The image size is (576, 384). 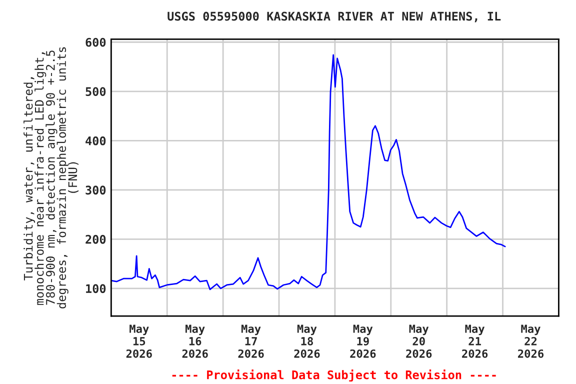 What do you see at coordinates (51, 177) in the screenshot?
I see `y-axis-title: Turbidity, water, unfiltered, monochrome near infra-red LED light, 780-900 nm, detection angle 90 +-2.5 degrees, formazin nephelometric units (FNU)` at bounding box center [51, 177].